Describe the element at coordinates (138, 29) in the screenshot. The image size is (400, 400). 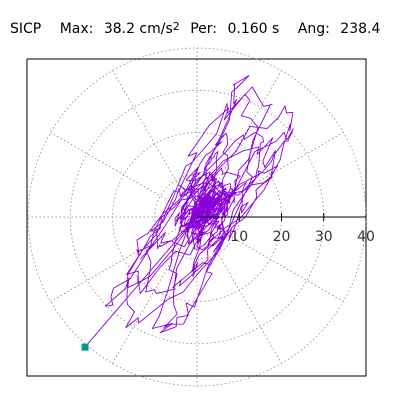
I see `max-value: 38.2 cm/s` at that location.